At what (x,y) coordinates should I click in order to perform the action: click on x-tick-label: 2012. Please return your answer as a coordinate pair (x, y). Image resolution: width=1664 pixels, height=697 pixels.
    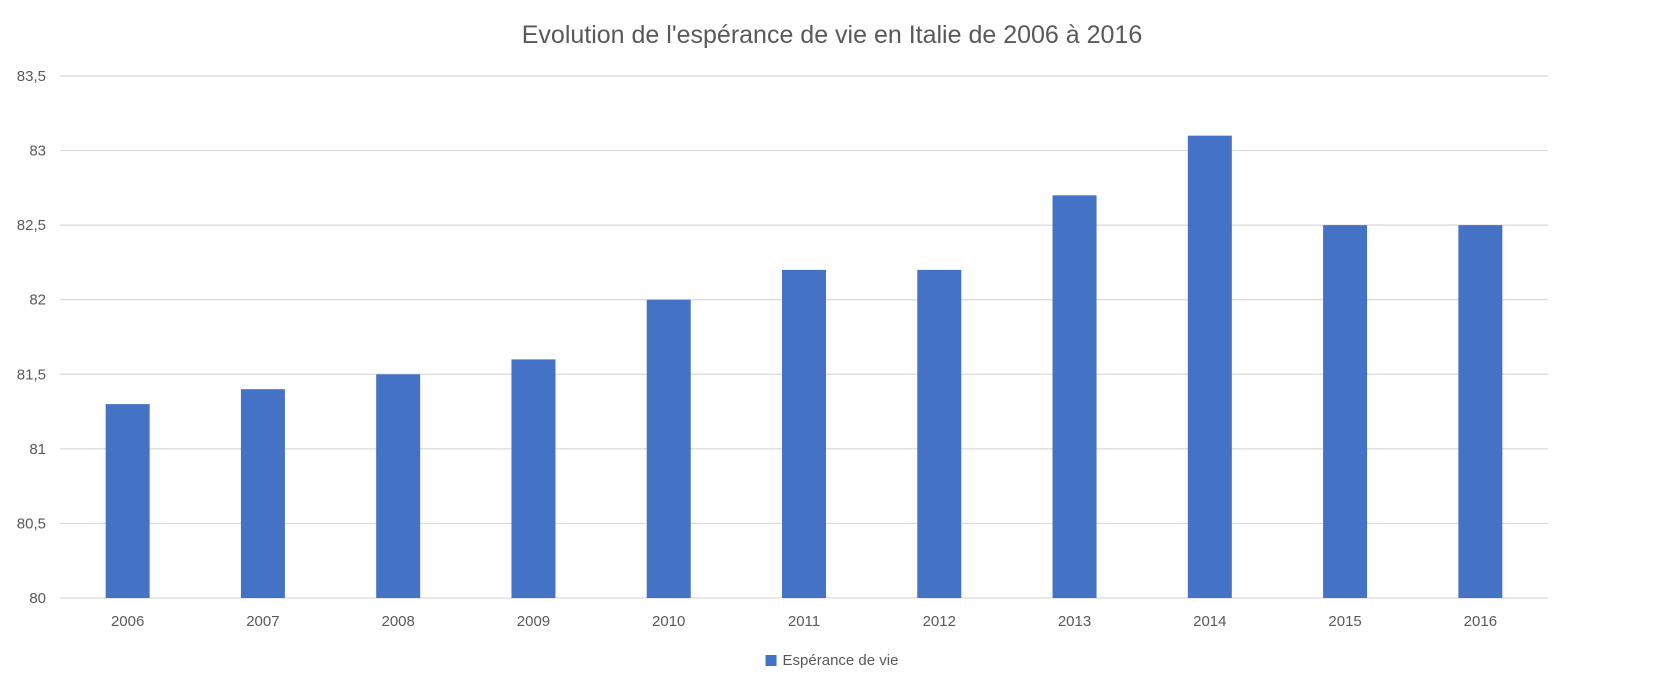
    Looking at the image, I should click on (939, 621).